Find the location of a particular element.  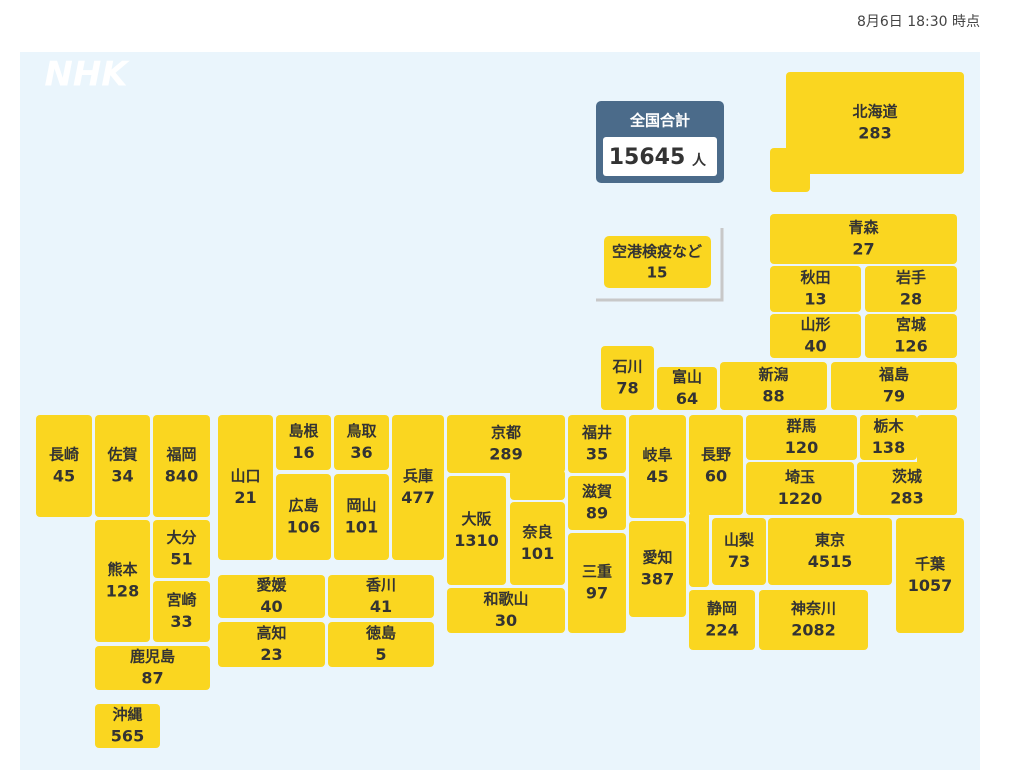

prefecture-count: 28 is located at coordinates (911, 299).